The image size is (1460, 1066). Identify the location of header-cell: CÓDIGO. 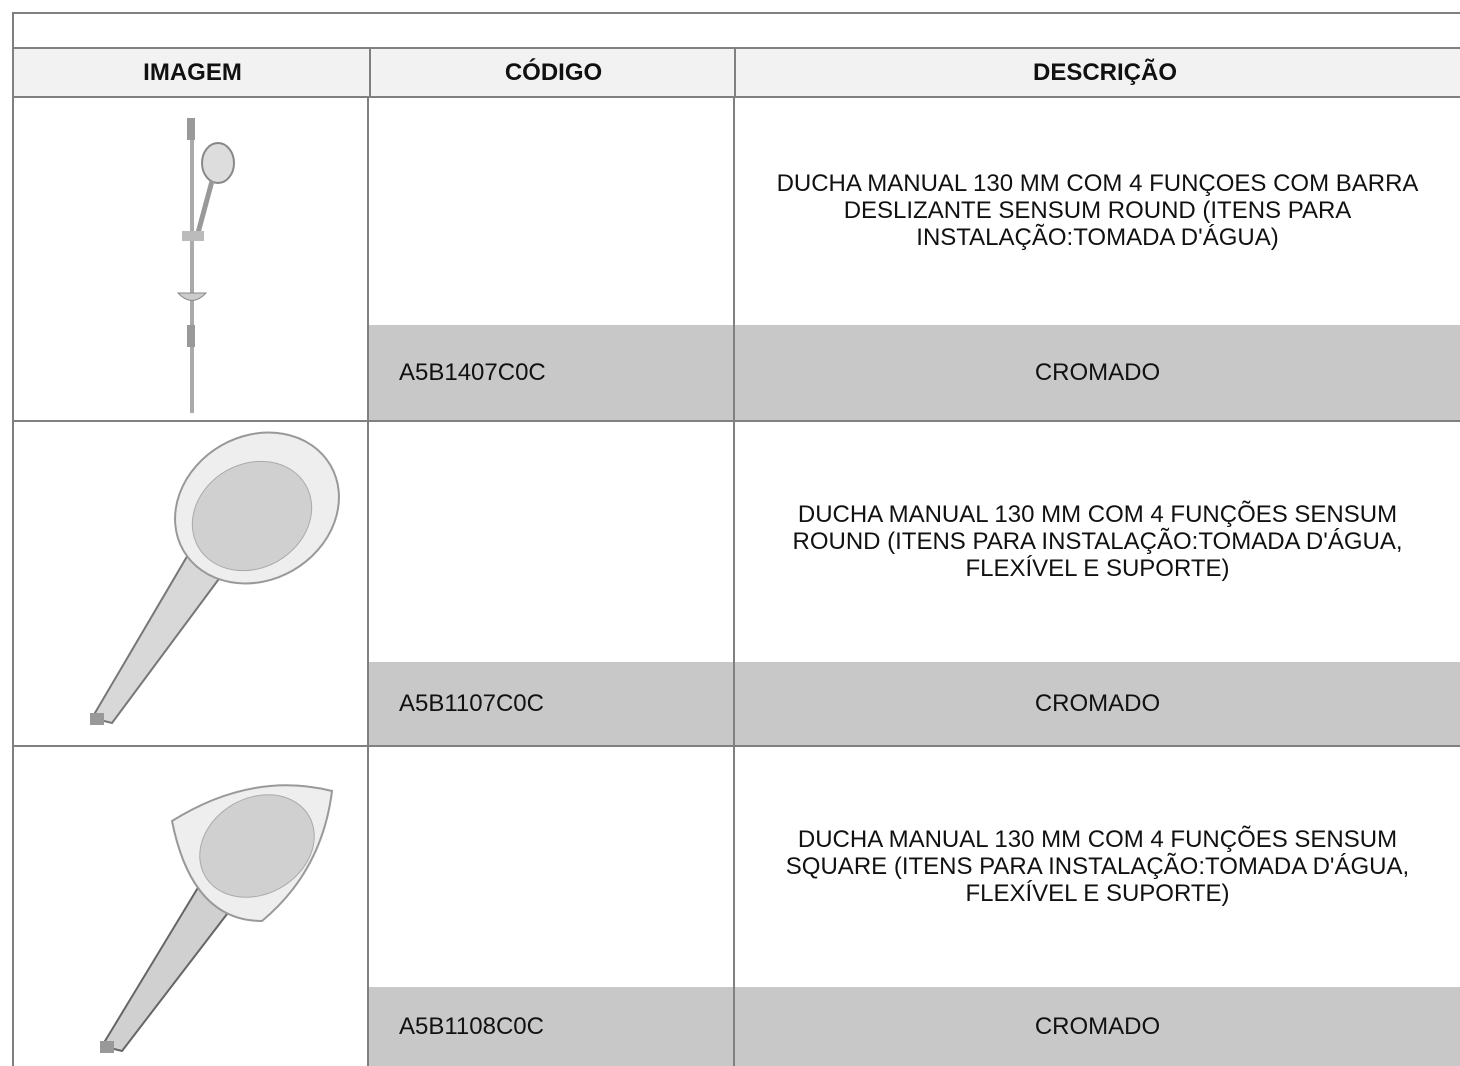
(552, 72).